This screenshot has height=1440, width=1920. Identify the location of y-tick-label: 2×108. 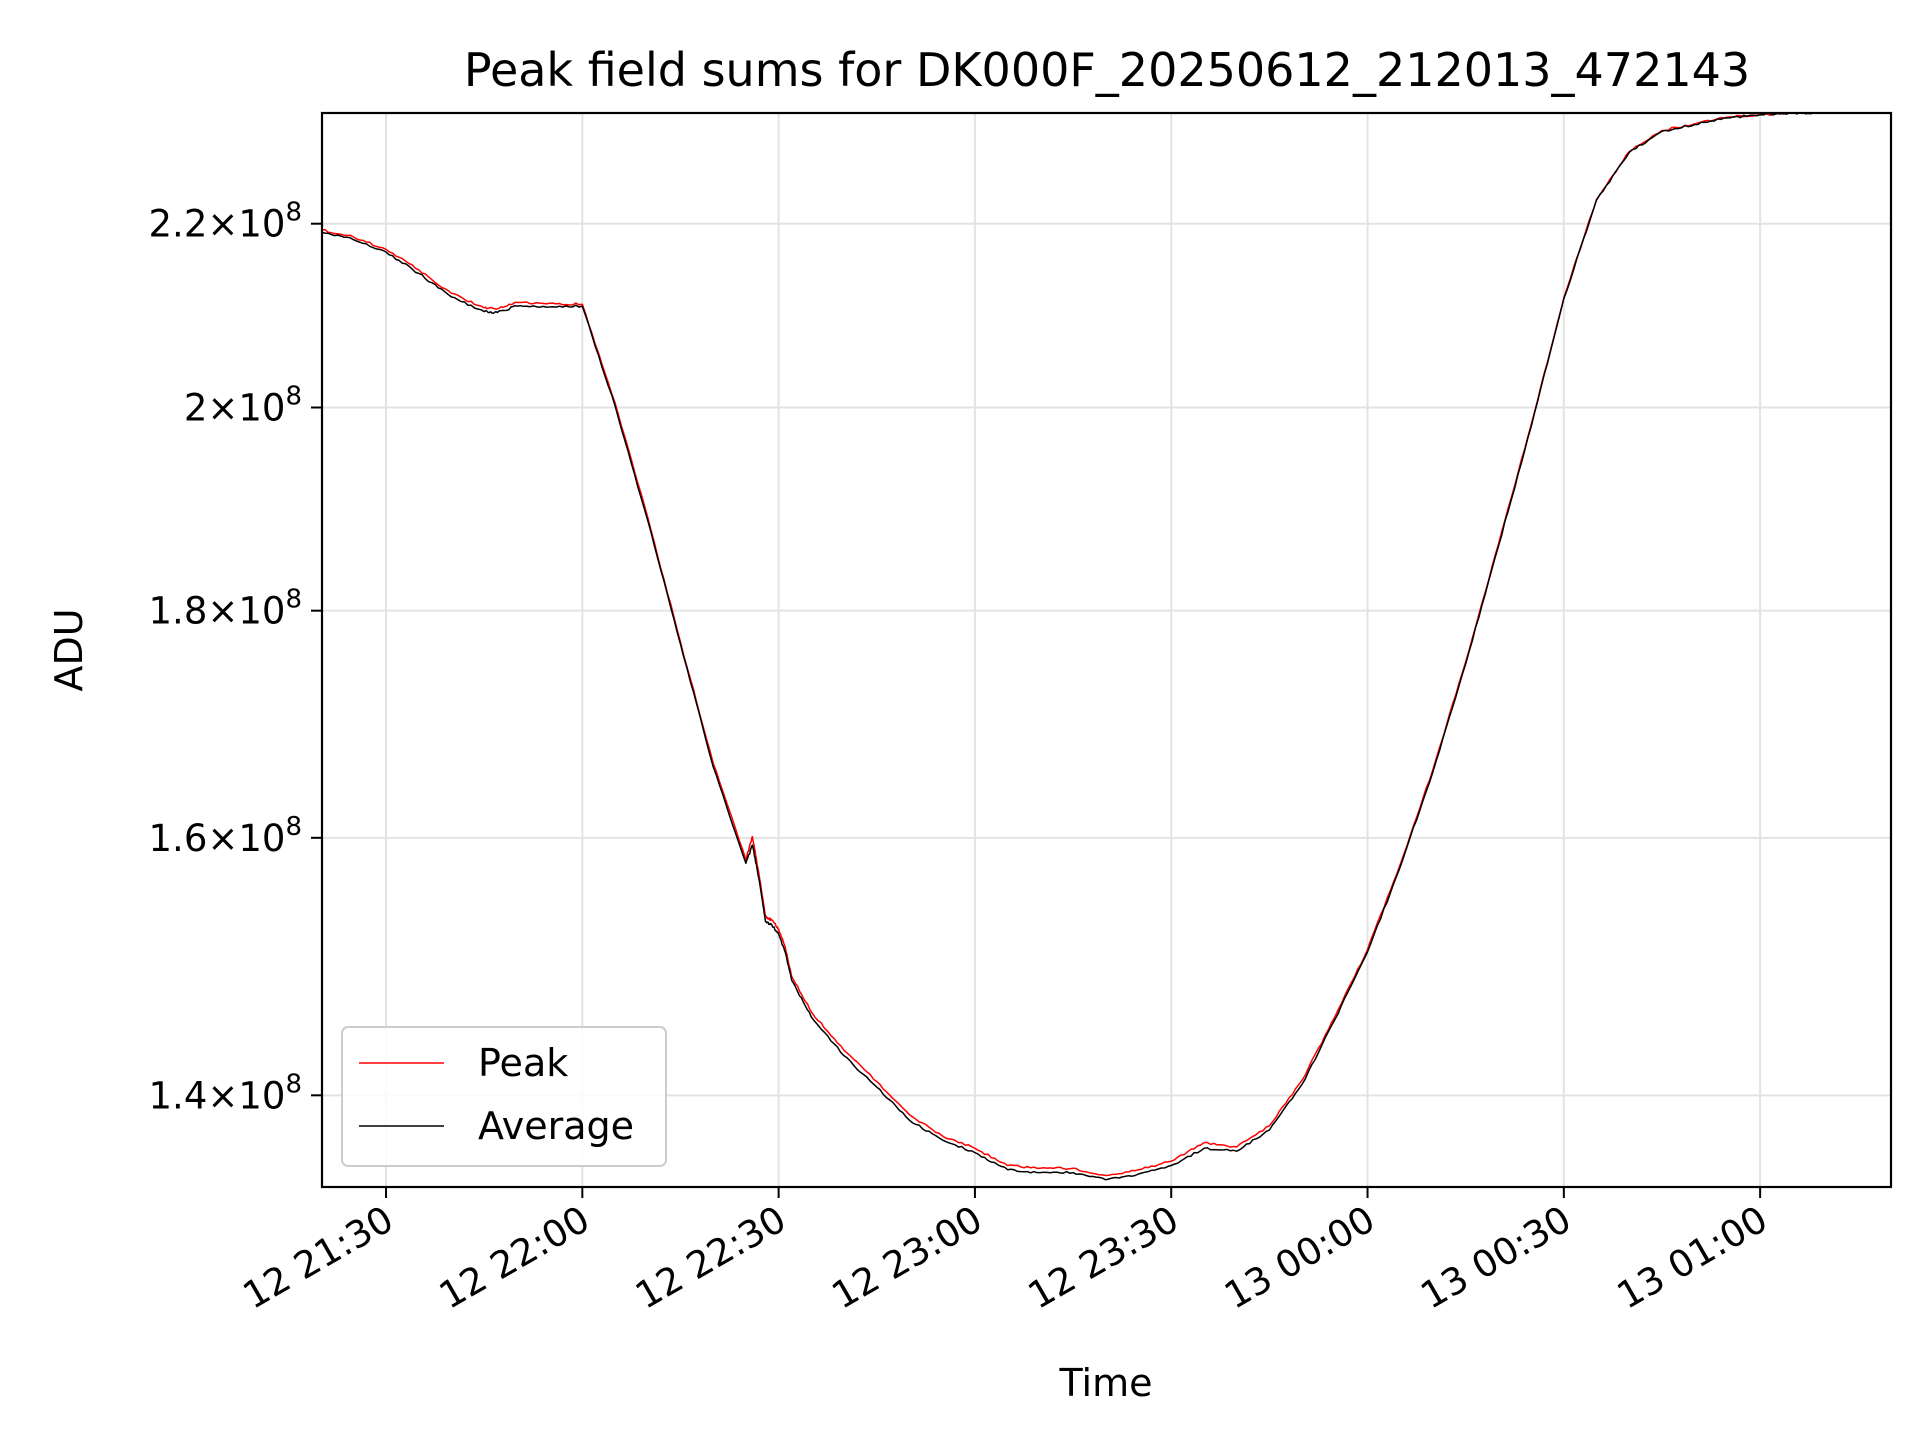
(243, 406).